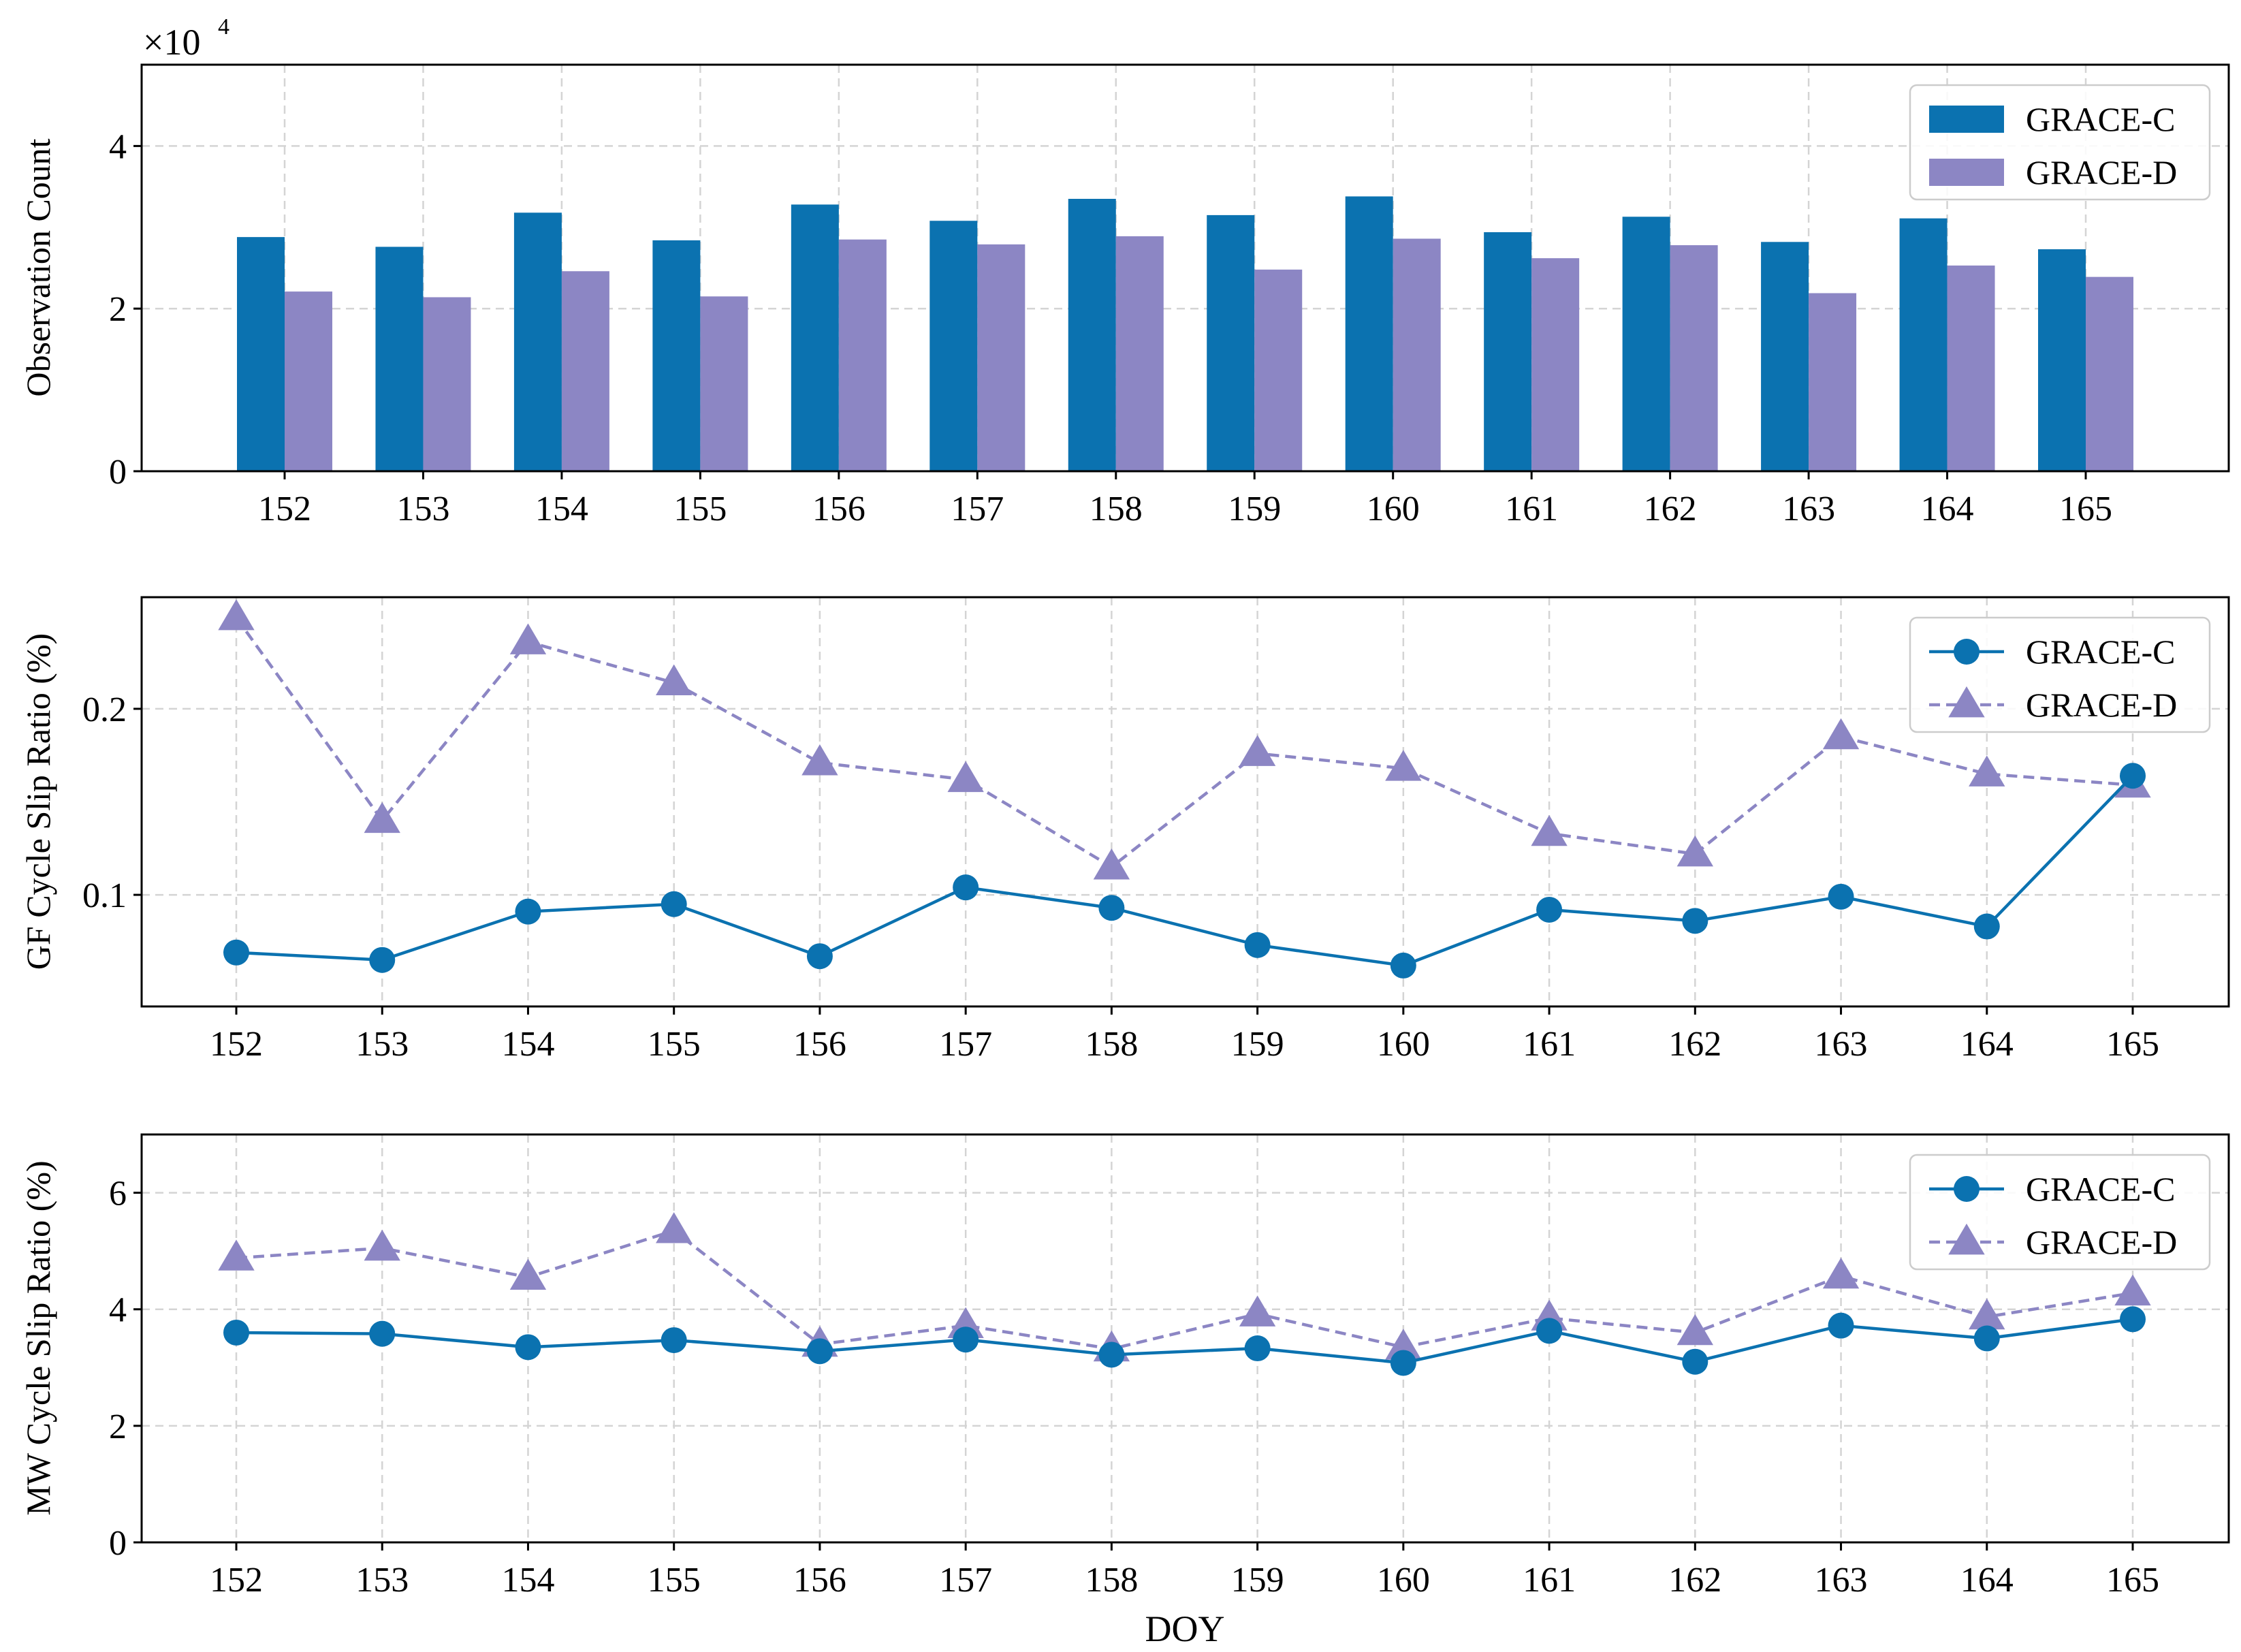 This screenshot has height=1652, width=2241. Describe the element at coordinates (422, 509) in the screenshot. I see `x-tick-label: 153` at that location.